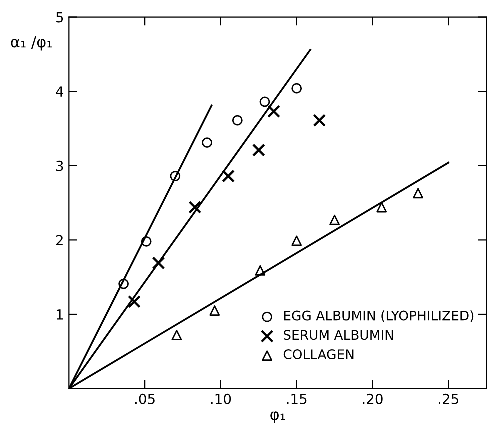 The width and height of the screenshot is (494, 432). Describe the element at coordinates (379, 316) in the screenshot. I see `legend-label: EGG ALBUMIN (LYOPHILIZED)` at that location.